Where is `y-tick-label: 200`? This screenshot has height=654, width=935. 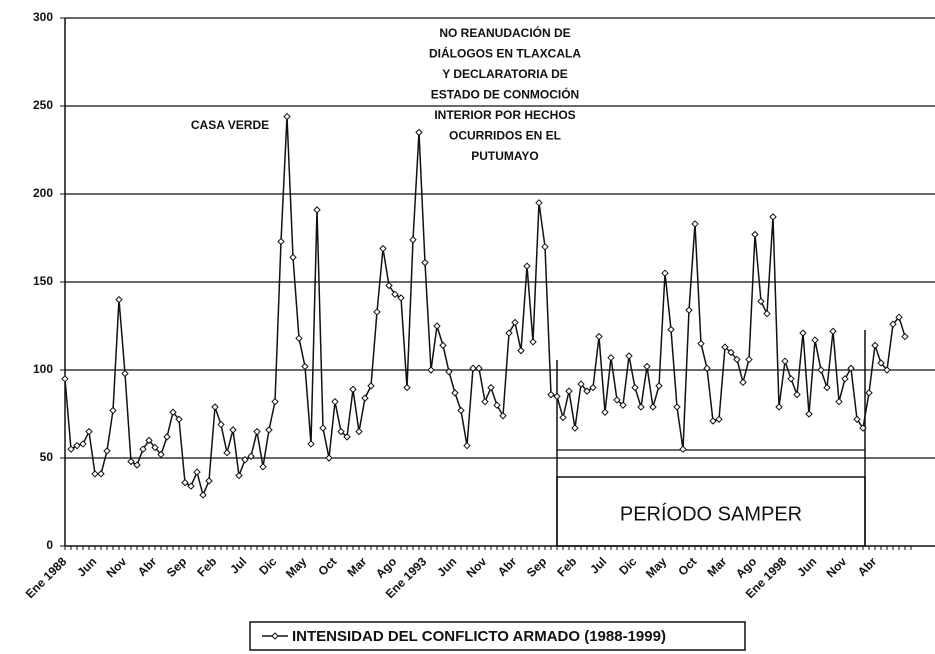 y-tick-label: 200 is located at coordinates (43, 193).